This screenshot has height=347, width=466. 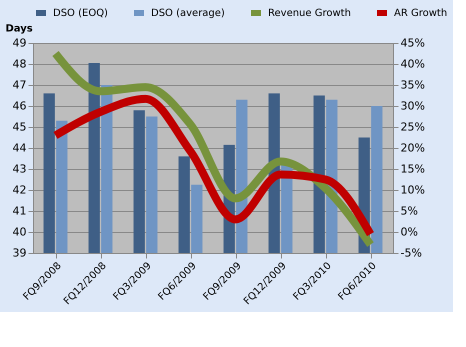 What do you see at coordinates (19, 85) in the screenshot?
I see `y-tick-label: 47` at bounding box center [19, 85].